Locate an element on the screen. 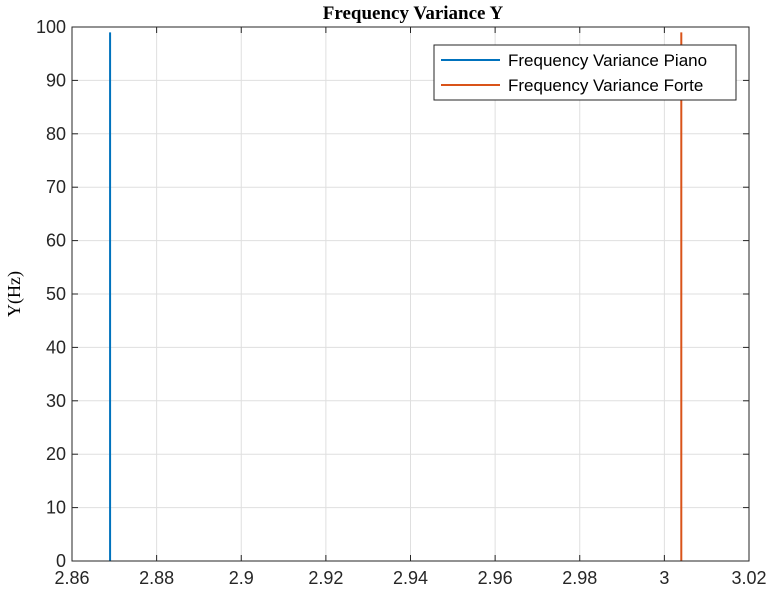  legend-label-forte: Frequency Variance Forte is located at coordinates (605, 85).